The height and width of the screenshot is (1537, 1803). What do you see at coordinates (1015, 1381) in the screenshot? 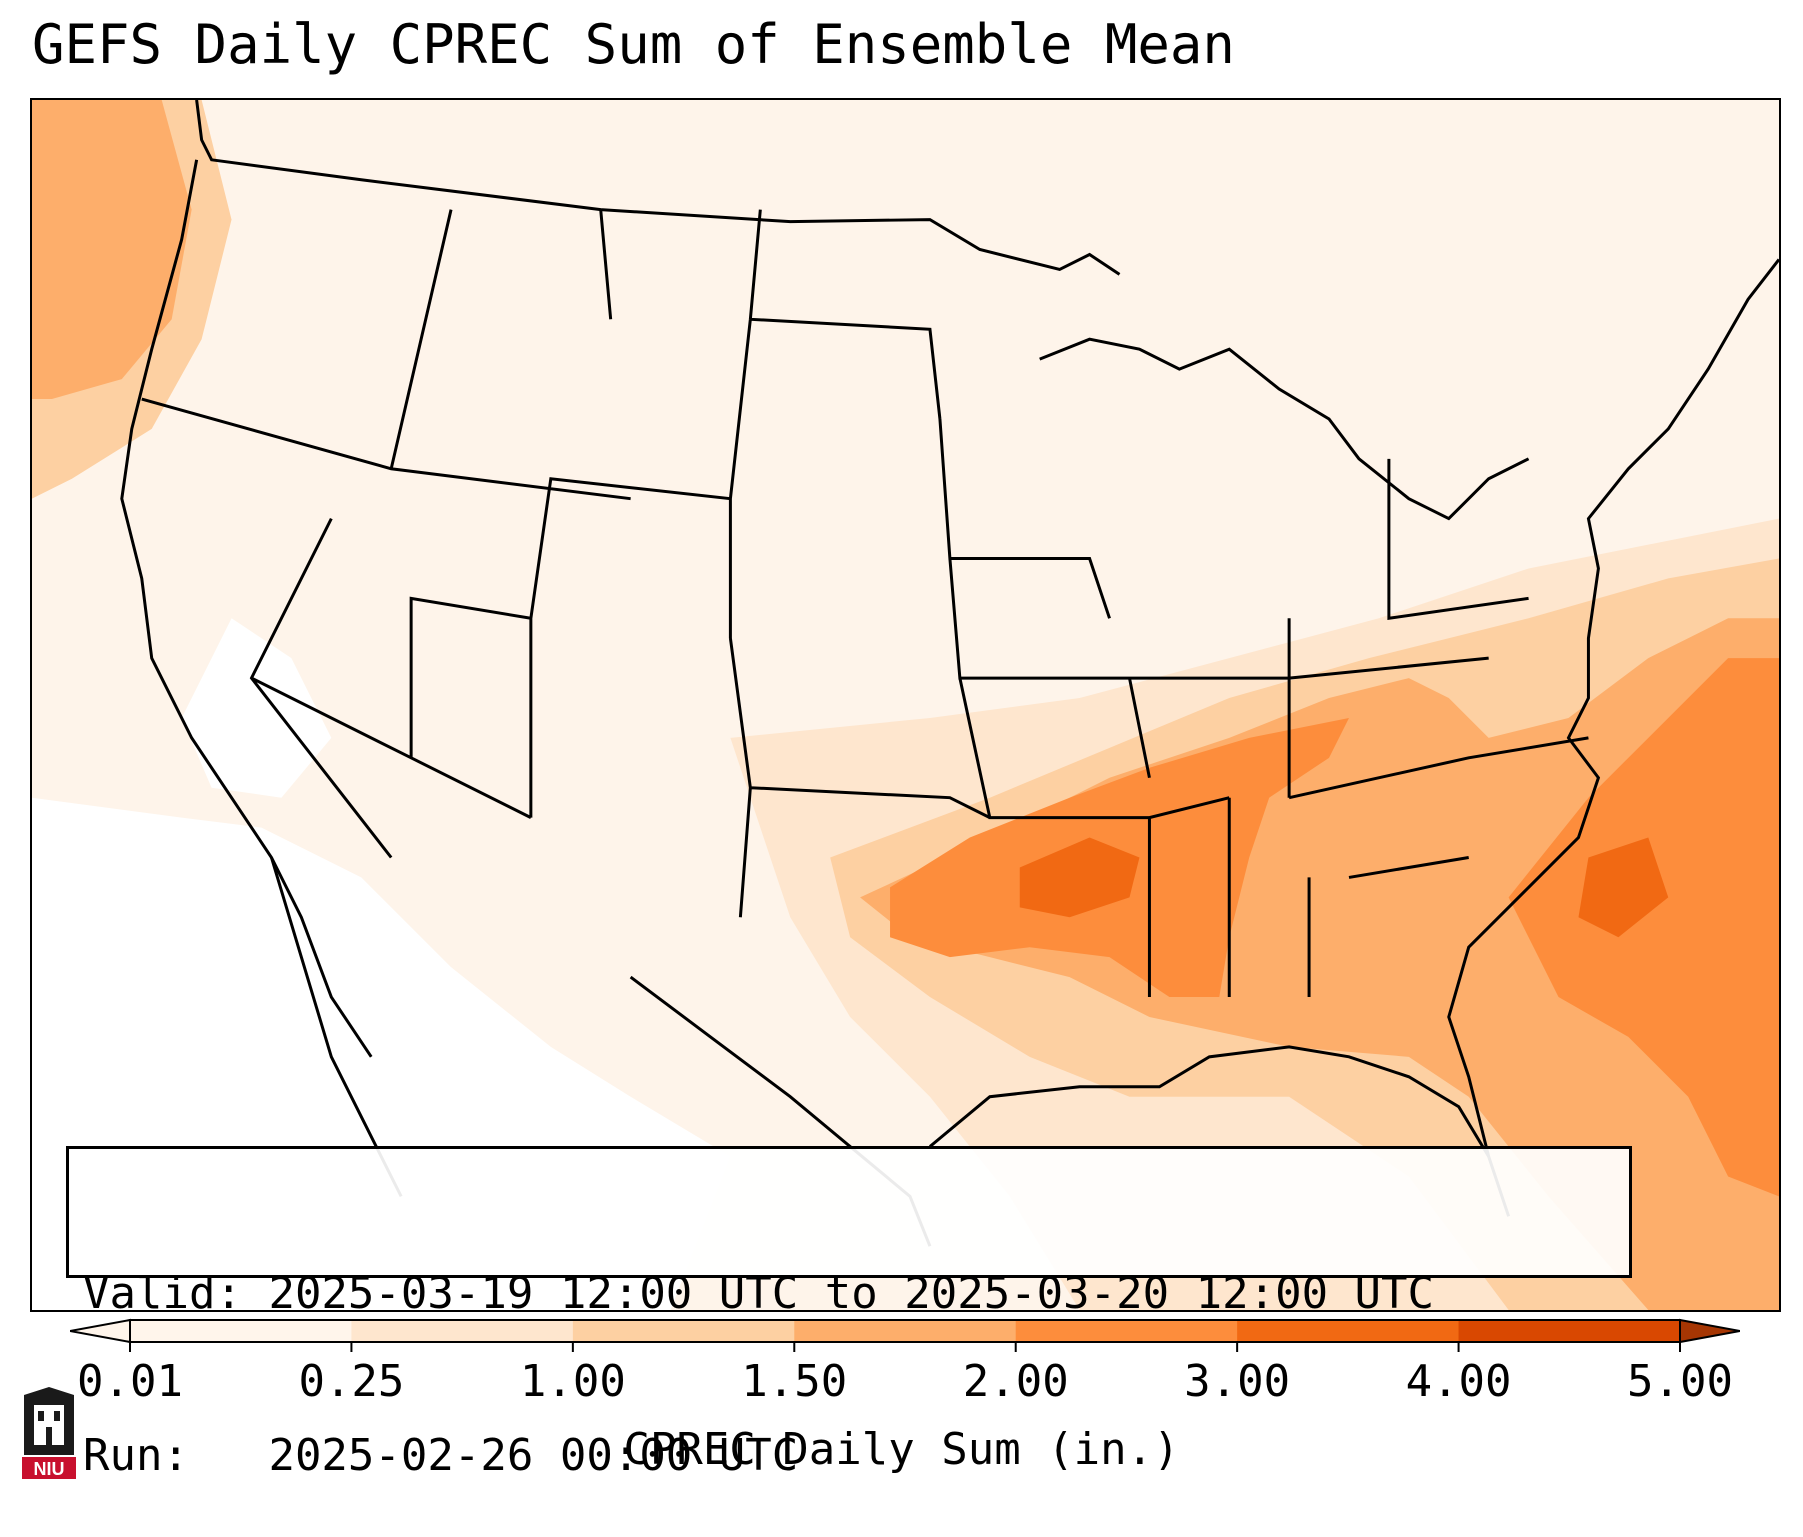
I see `colorbar-tick-label: 2.00` at bounding box center [1015, 1381].